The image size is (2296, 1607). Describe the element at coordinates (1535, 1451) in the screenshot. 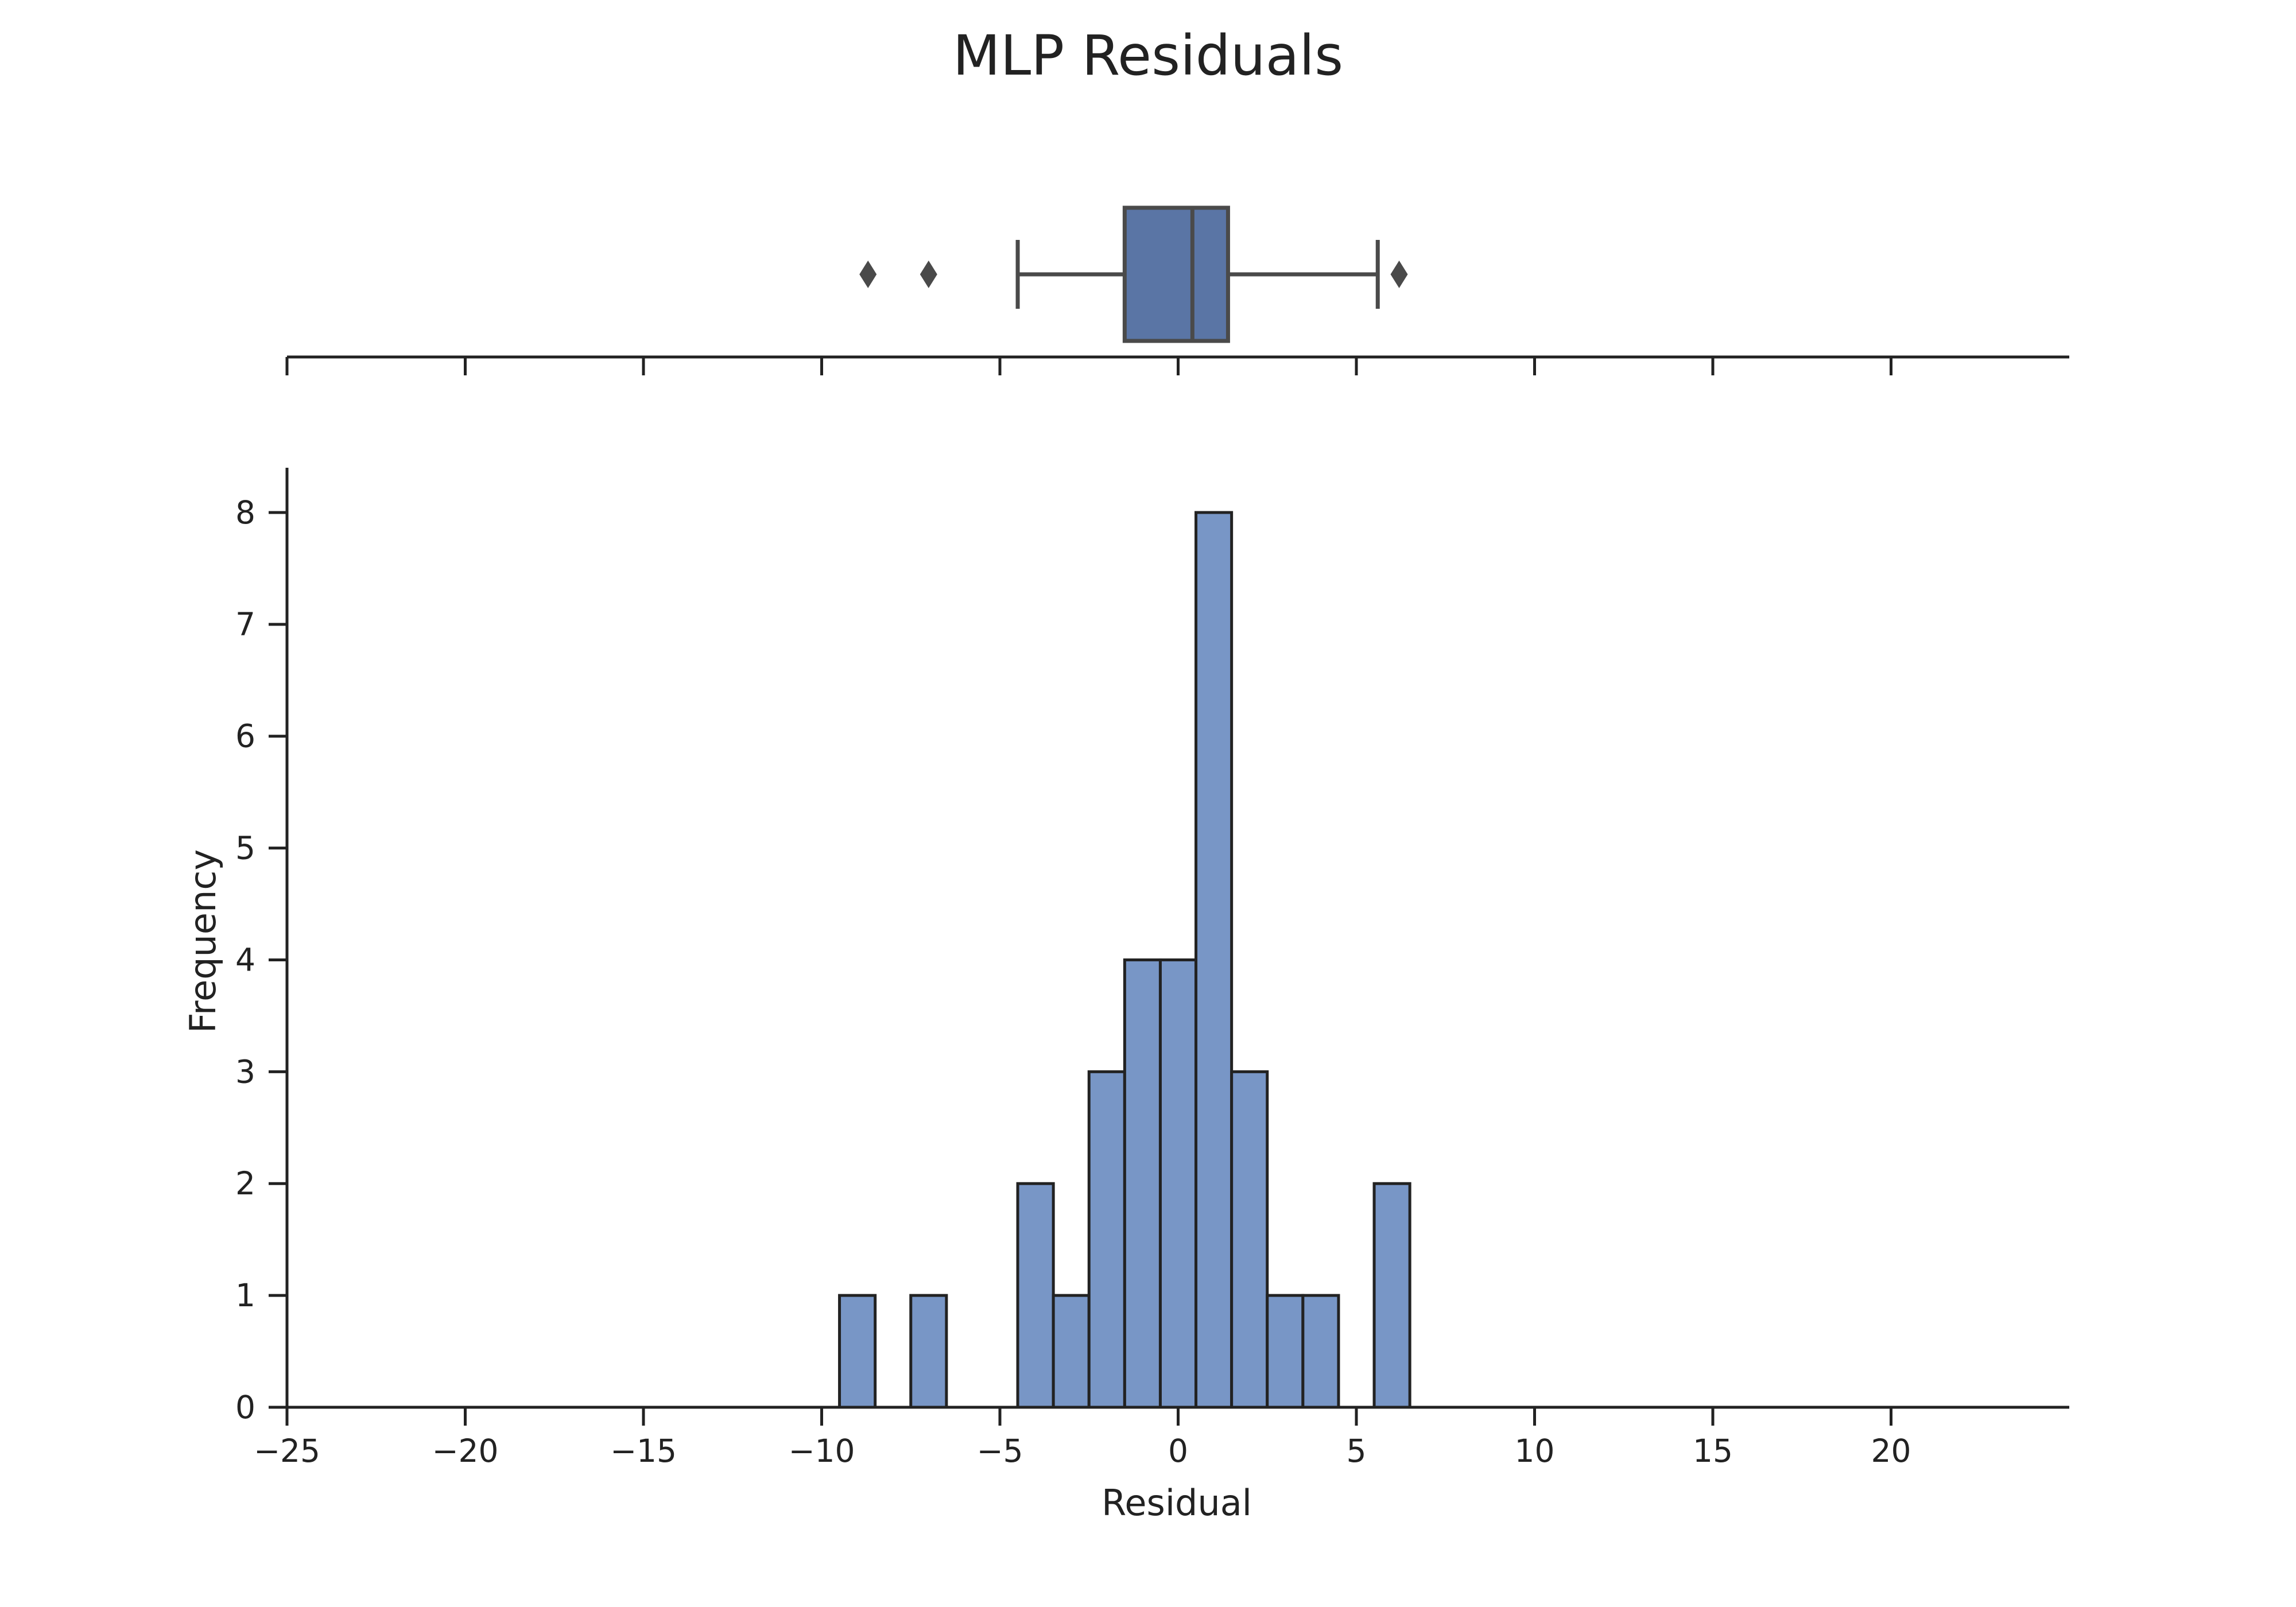

I see `x-tick-label: 10` at that location.